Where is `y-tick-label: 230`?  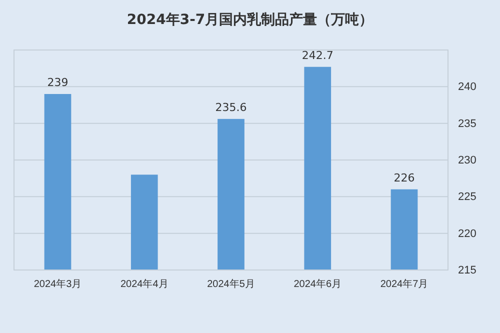 y-tick-label: 230 is located at coordinates (467, 160).